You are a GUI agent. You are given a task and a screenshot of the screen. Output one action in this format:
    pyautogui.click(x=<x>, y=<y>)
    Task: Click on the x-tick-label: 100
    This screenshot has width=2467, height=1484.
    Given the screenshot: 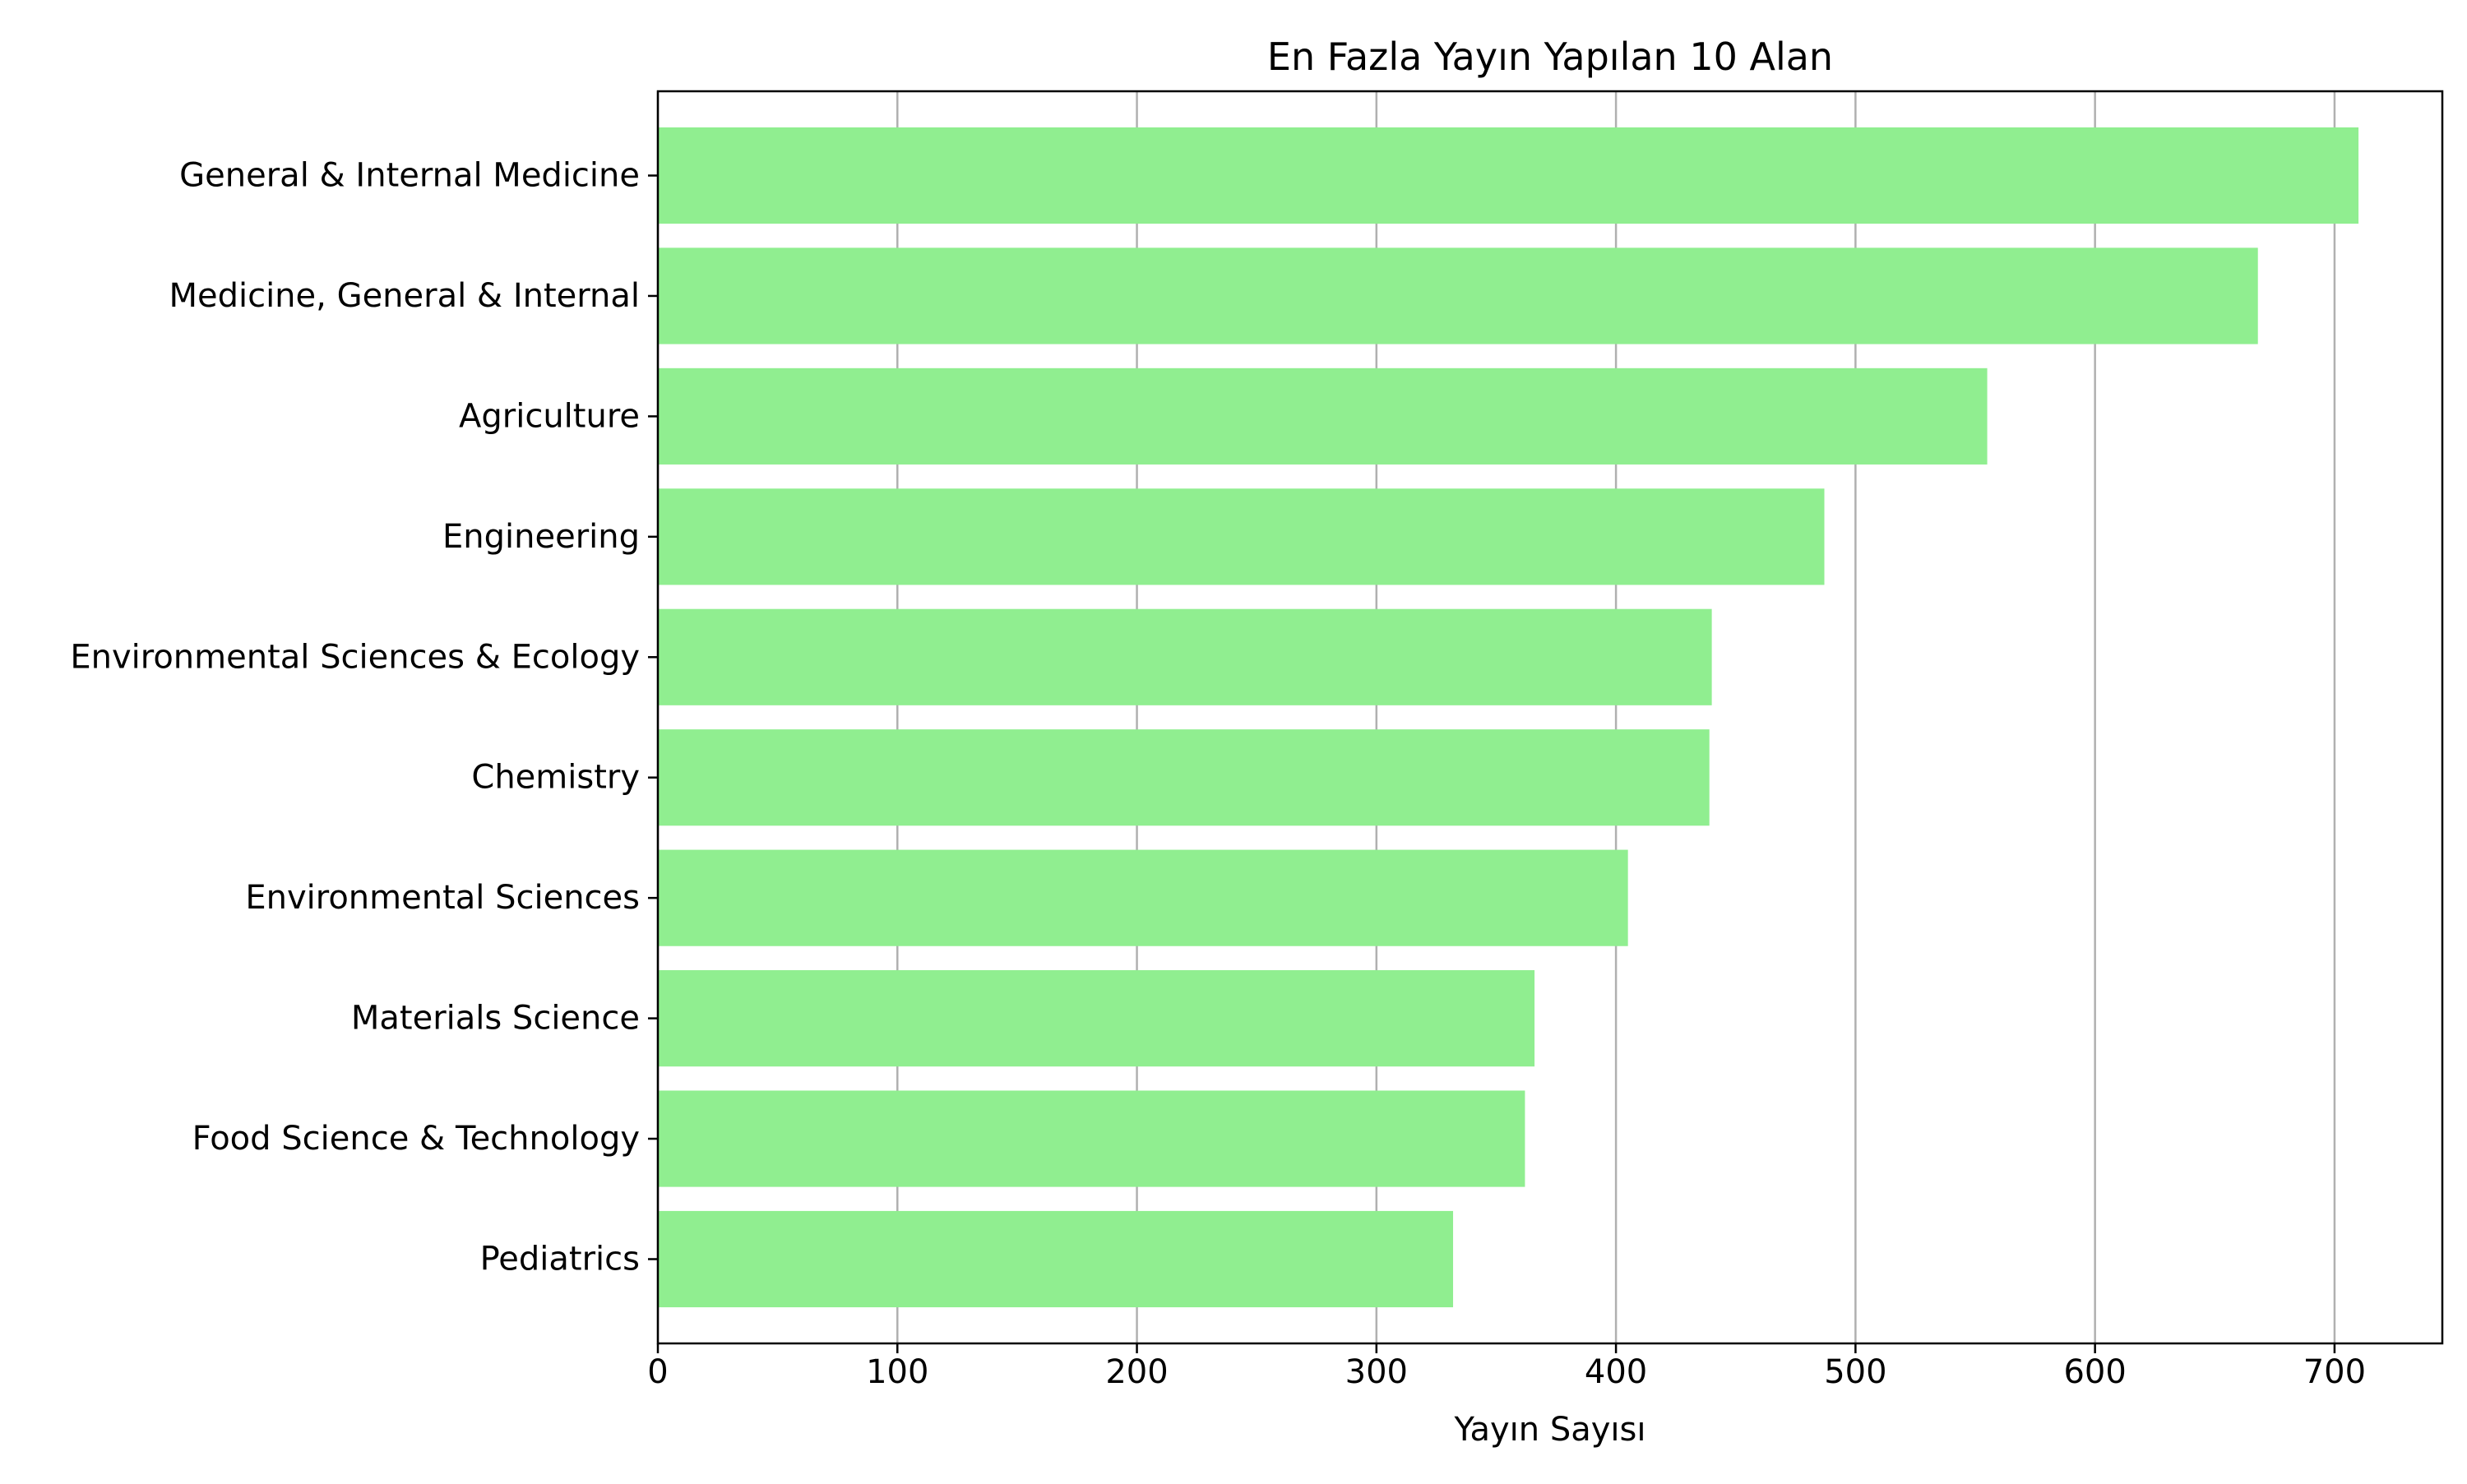 What is the action you would take?
    pyautogui.click(x=897, y=1372)
    